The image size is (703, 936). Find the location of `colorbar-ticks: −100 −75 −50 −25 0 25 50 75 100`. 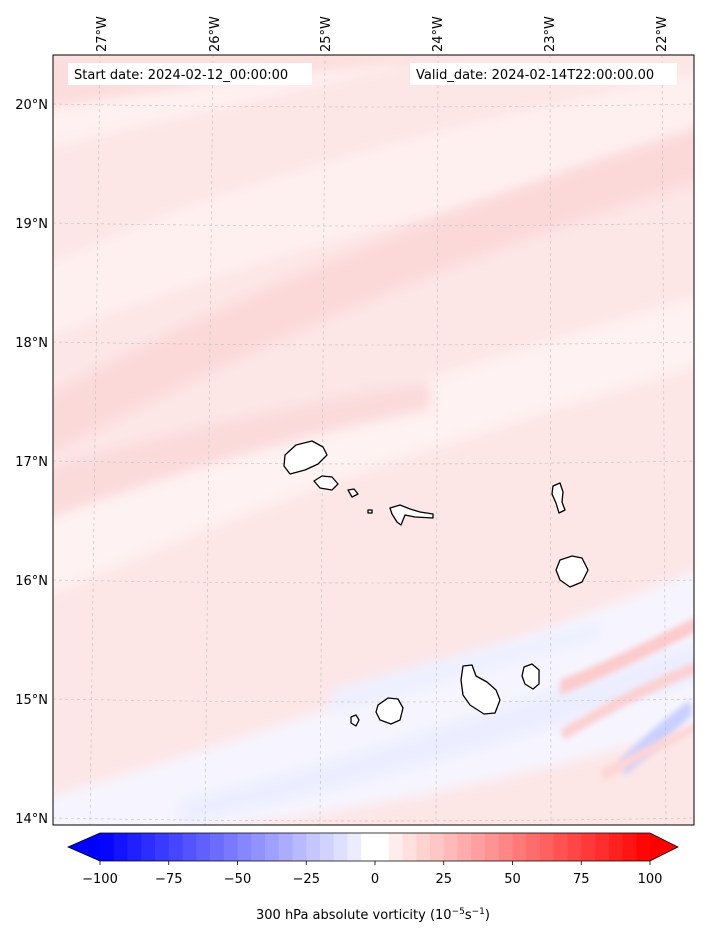

colorbar-ticks: −100 −75 −50 −25 0 25 50 75 100 is located at coordinates (372, 874).